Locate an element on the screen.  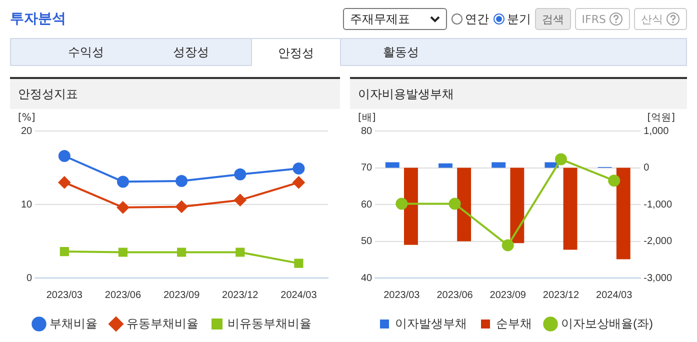
y-tick-label: 70 is located at coordinates (367, 168).